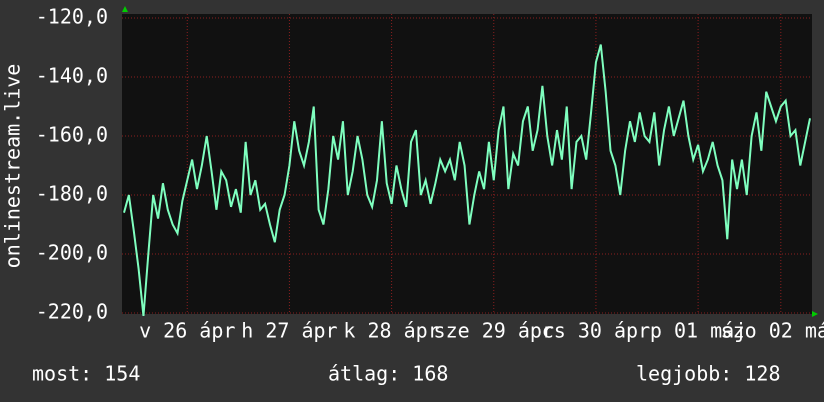 The width and height of the screenshot is (824, 402). What do you see at coordinates (86, 374) in the screenshot?
I see `footer-current: most: 154` at bounding box center [86, 374].